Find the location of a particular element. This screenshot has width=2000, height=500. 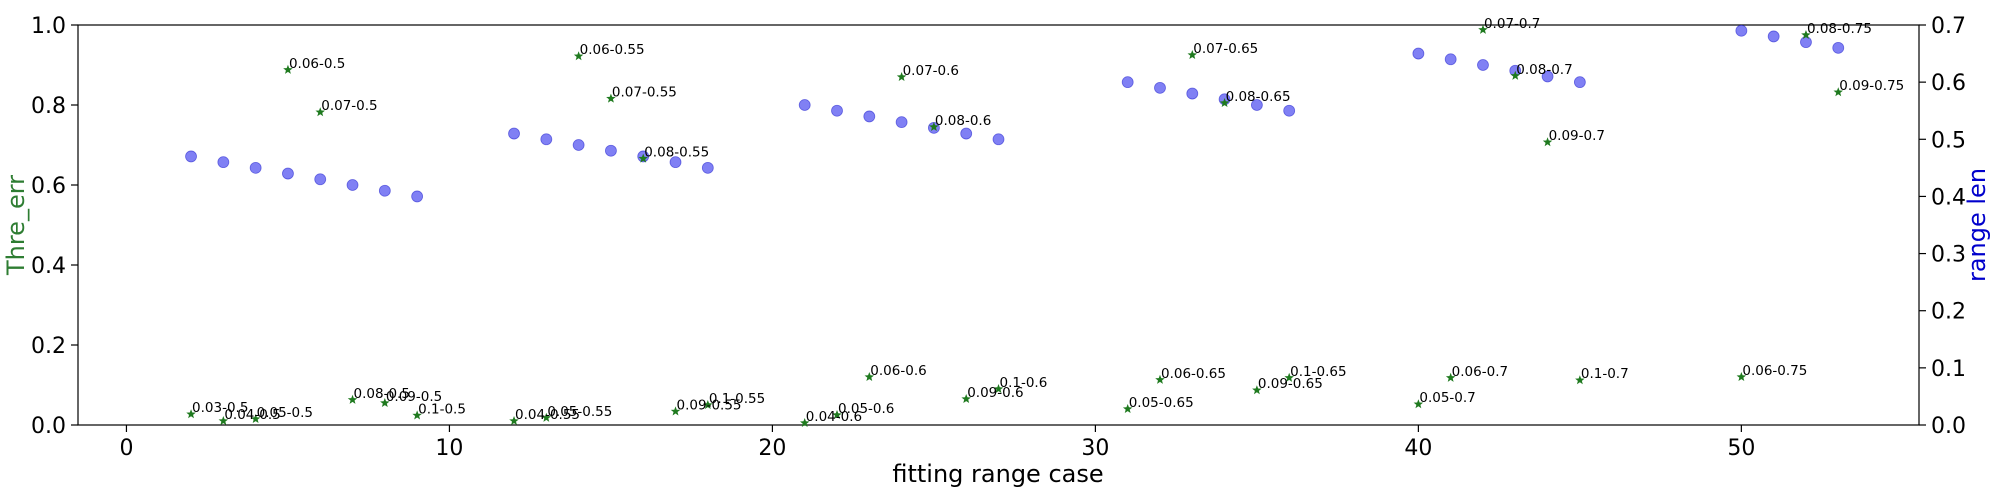

point-annotation: 0.09-0.7 is located at coordinates (1577, 136).